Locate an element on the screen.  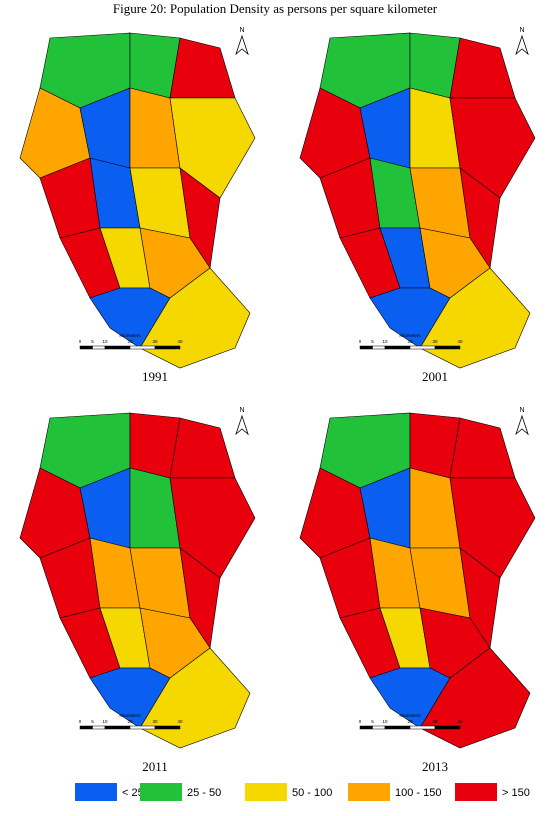
panel-label: 2013 is located at coordinates (435, 766).